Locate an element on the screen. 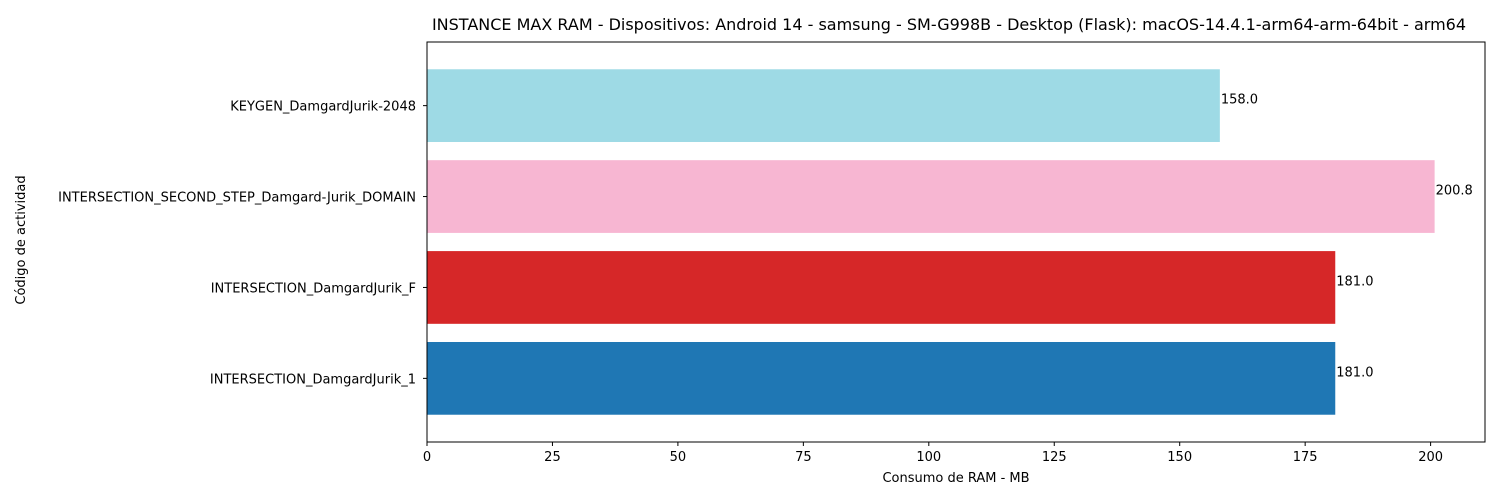 This screenshot has width=1500, height=500. data-labels-layer: 181.0 181.0 200.8 158.0 is located at coordinates (1347, 237).